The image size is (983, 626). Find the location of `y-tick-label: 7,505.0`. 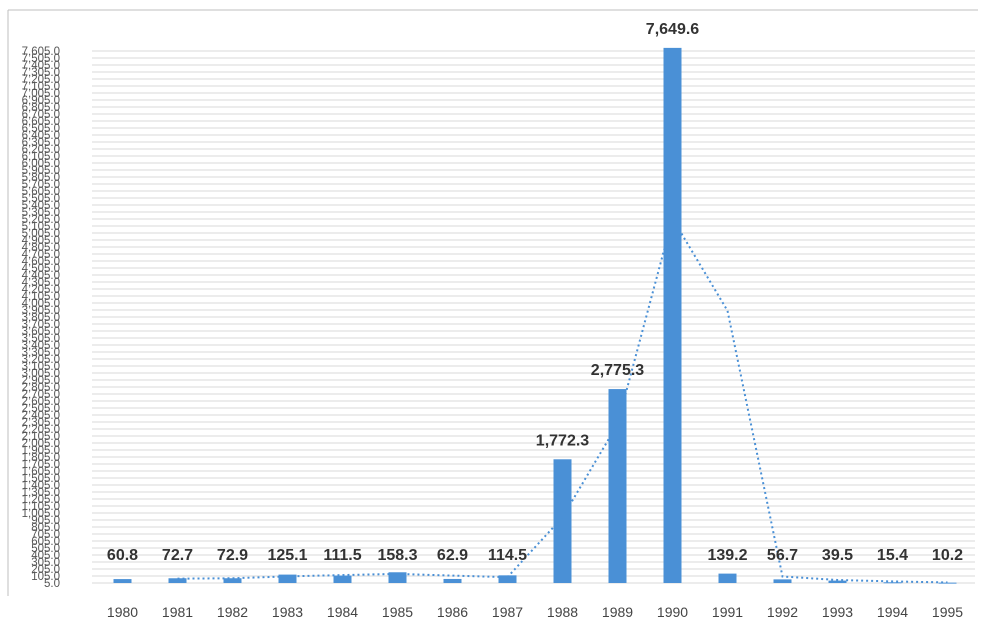

y-tick-label: 7,505.0 is located at coordinates (41, 59).